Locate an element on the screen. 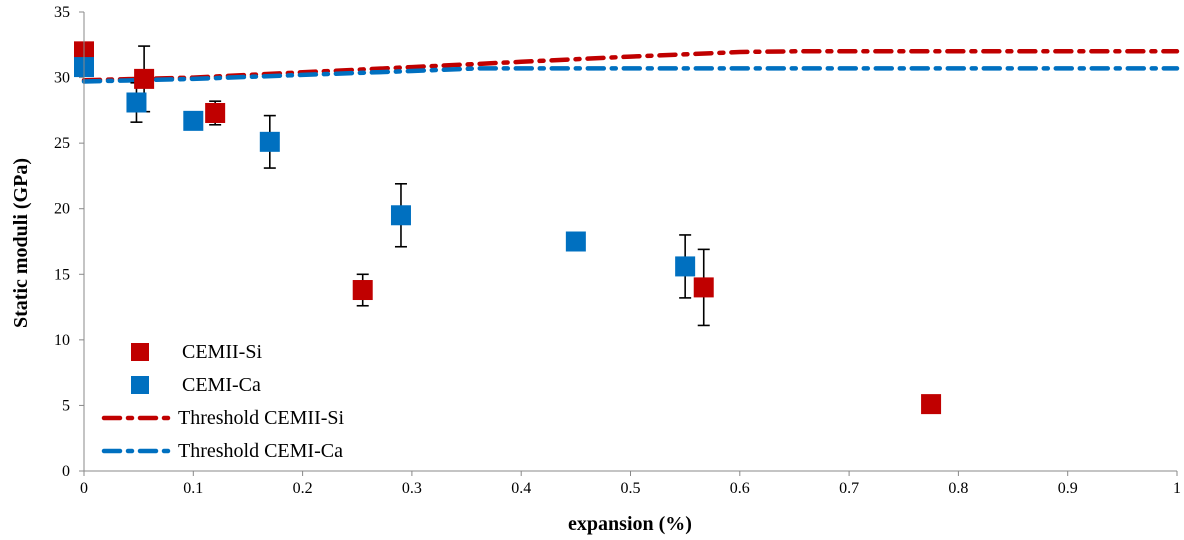 Image resolution: width=1184 pixels, height=540 pixels. x-tick-label: 0.6 is located at coordinates (740, 488).